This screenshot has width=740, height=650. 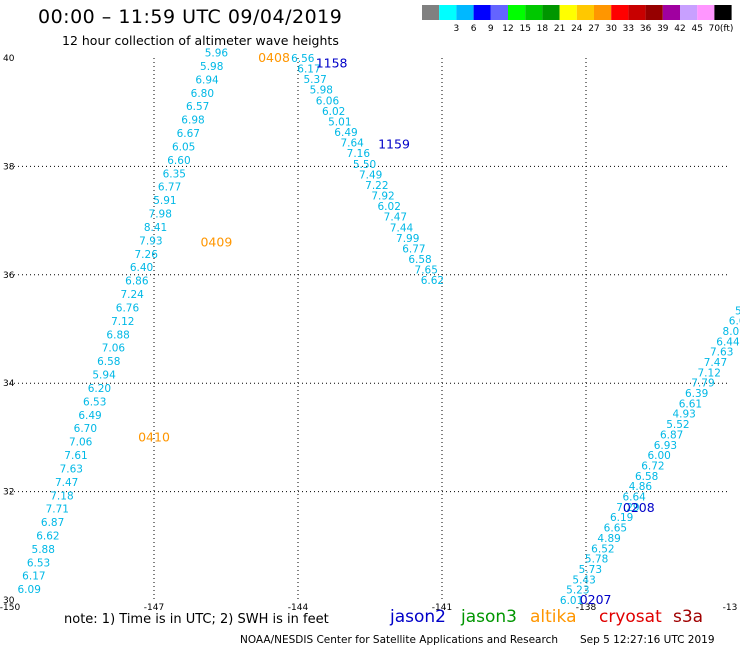 What do you see at coordinates (491, 29) in the screenshot?
I see `legend-label: 9` at bounding box center [491, 29].